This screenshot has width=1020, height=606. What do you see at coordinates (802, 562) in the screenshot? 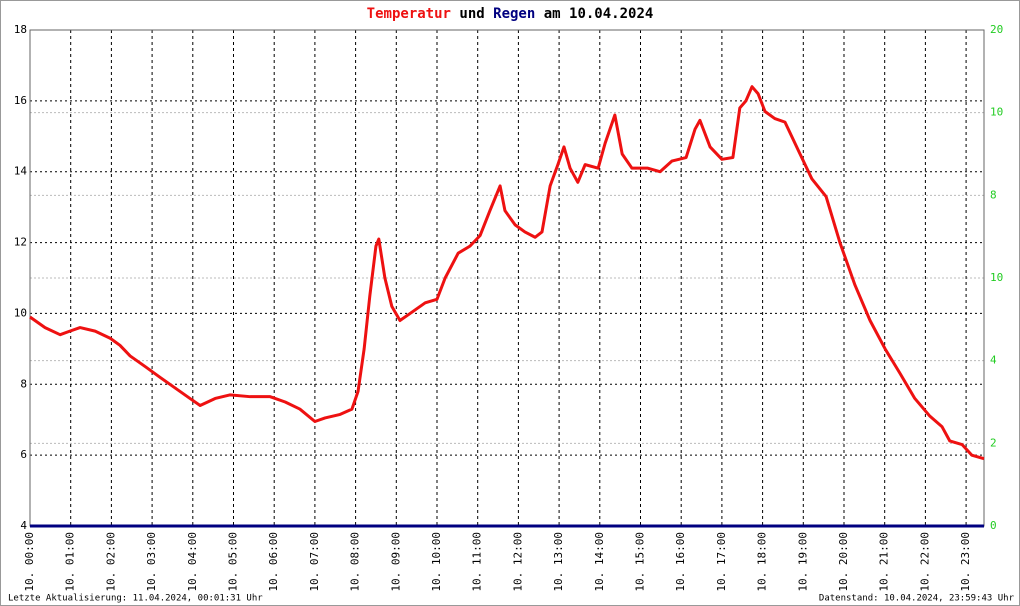
I see `x-tick-label: 10. 19:00` at bounding box center [802, 562].